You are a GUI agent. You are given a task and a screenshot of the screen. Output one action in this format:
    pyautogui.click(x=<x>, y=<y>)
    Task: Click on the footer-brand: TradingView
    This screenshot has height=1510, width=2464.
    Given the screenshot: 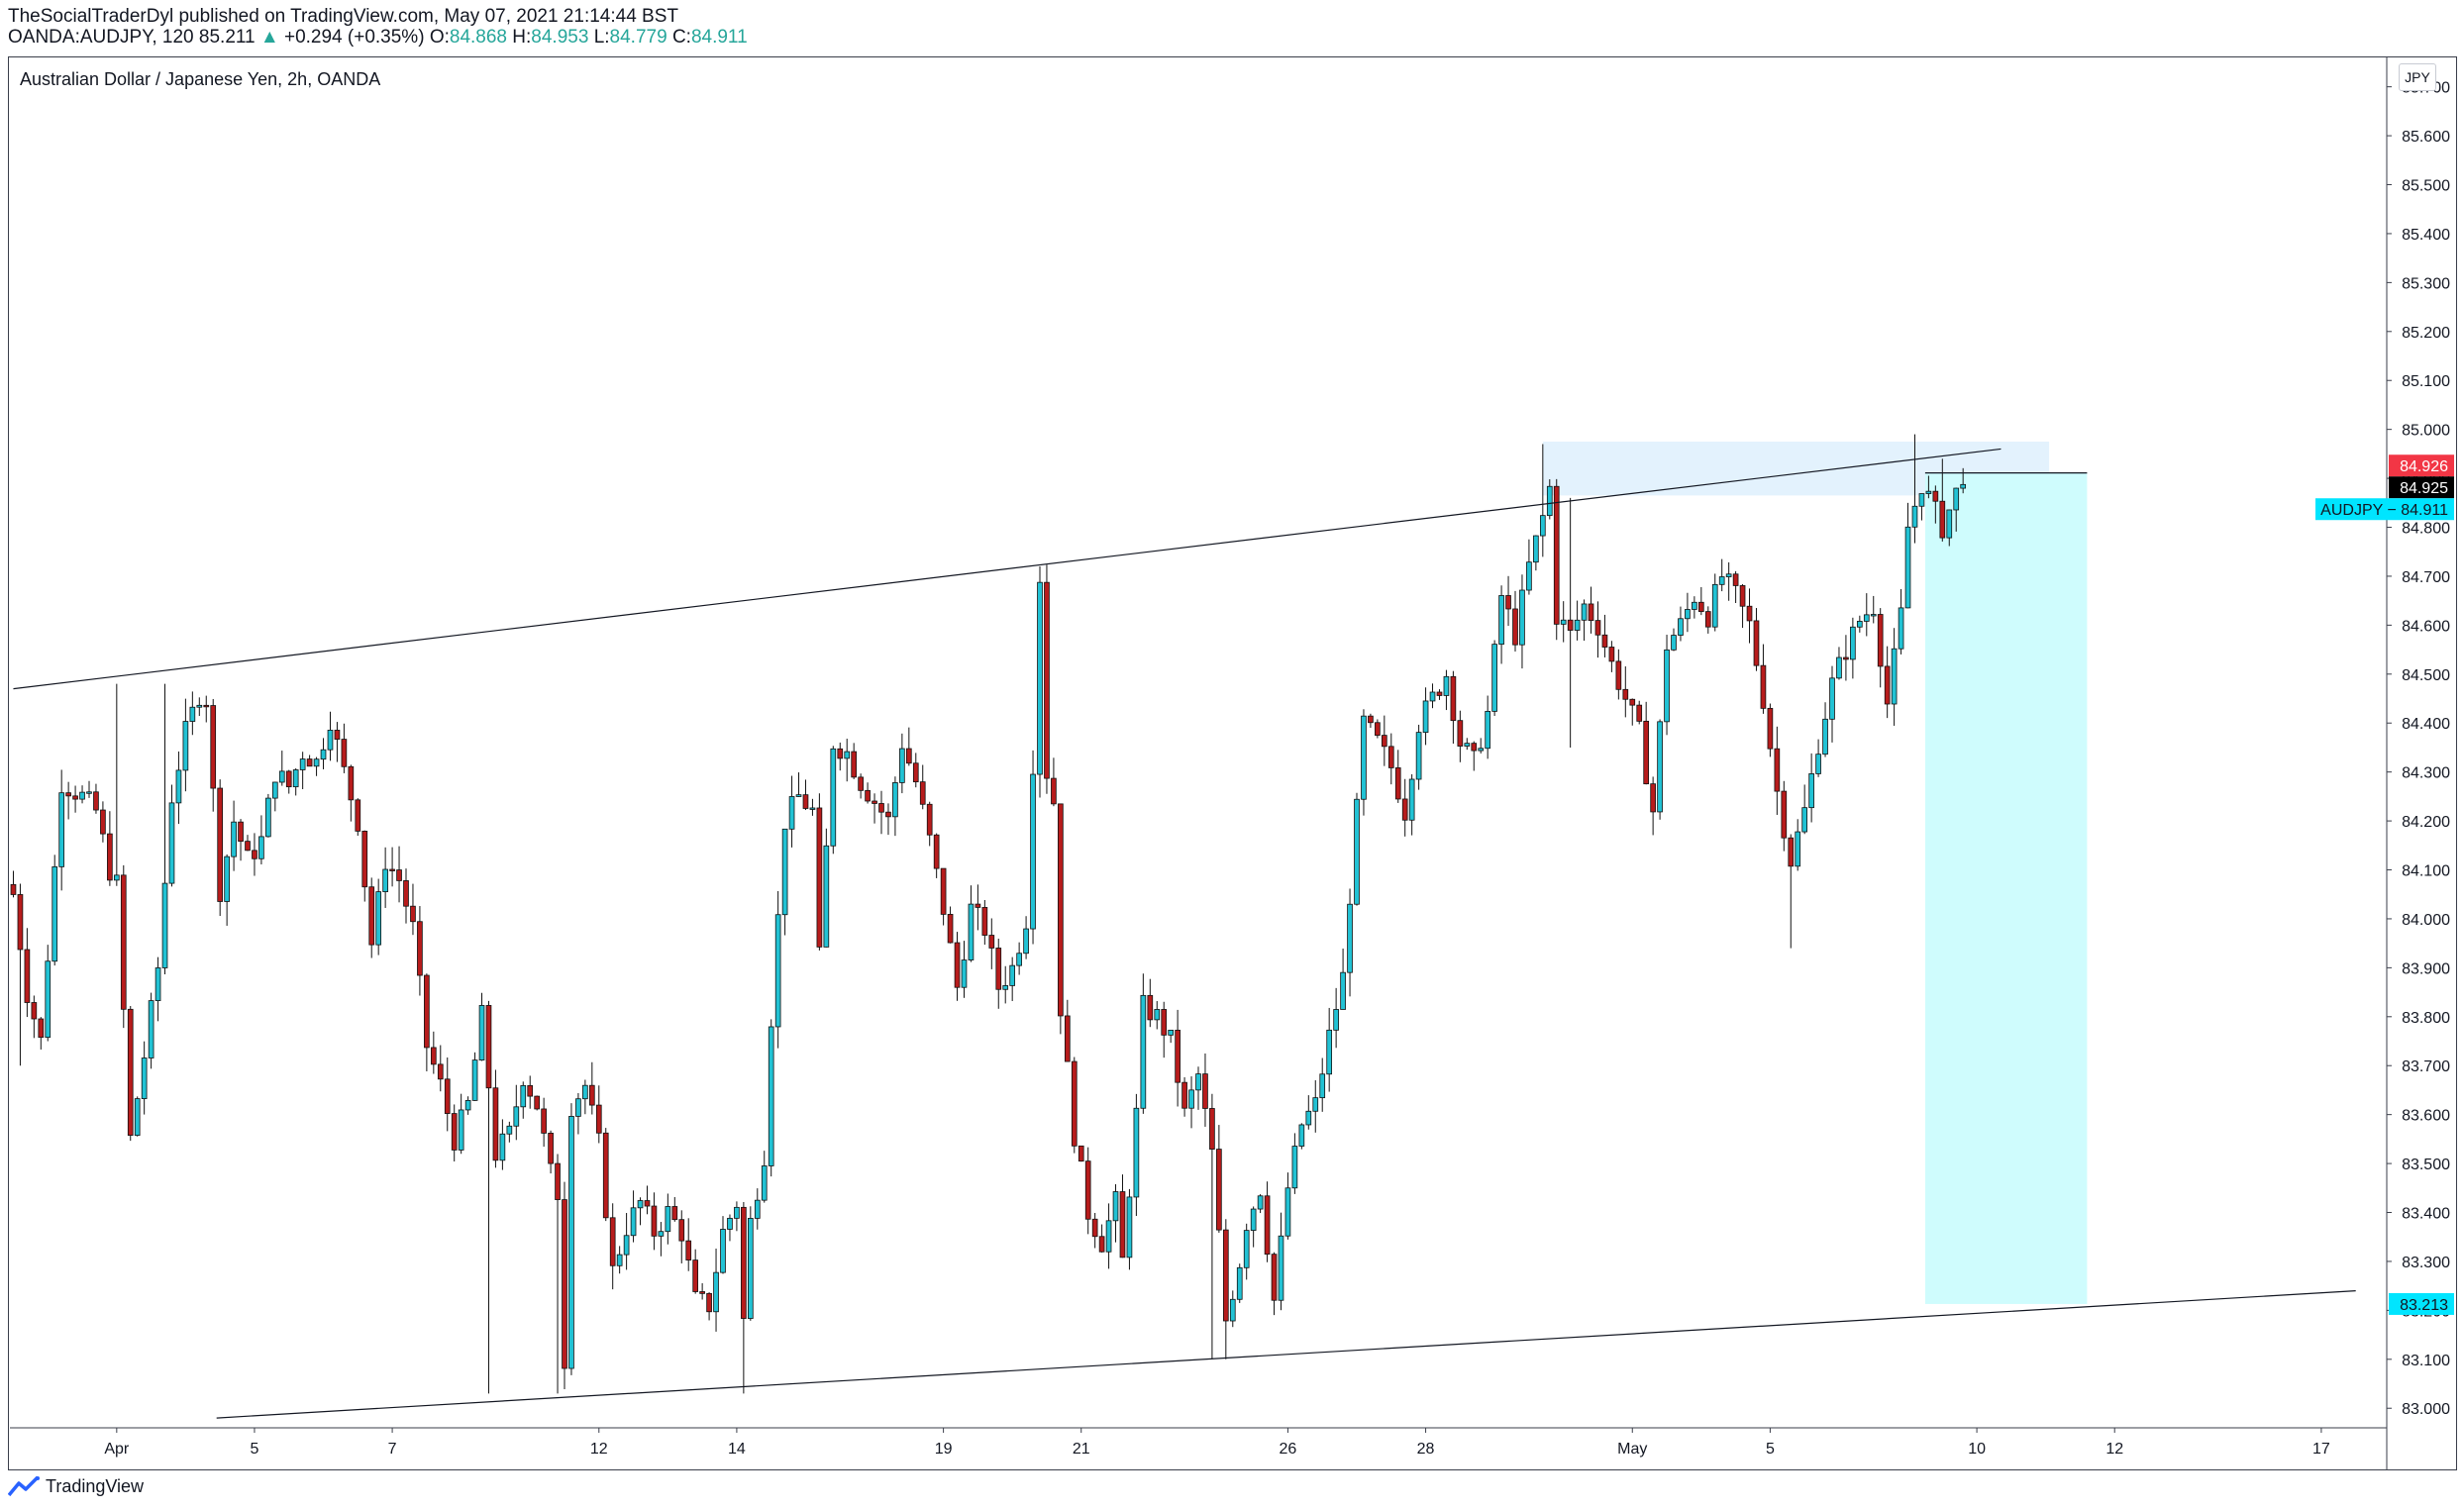 What is the action you would take?
    pyautogui.click(x=76, y=1486)
    